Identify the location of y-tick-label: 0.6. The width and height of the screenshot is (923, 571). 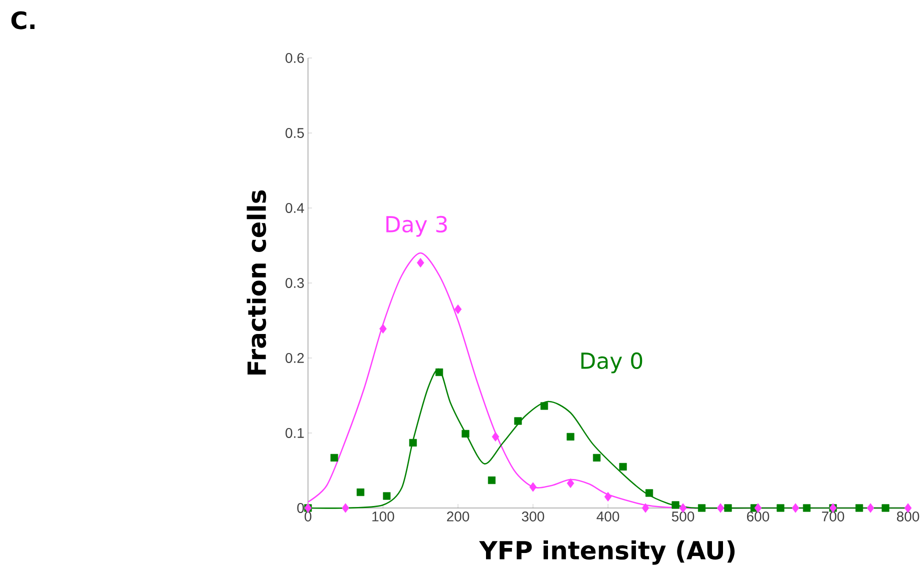
(295, 58).